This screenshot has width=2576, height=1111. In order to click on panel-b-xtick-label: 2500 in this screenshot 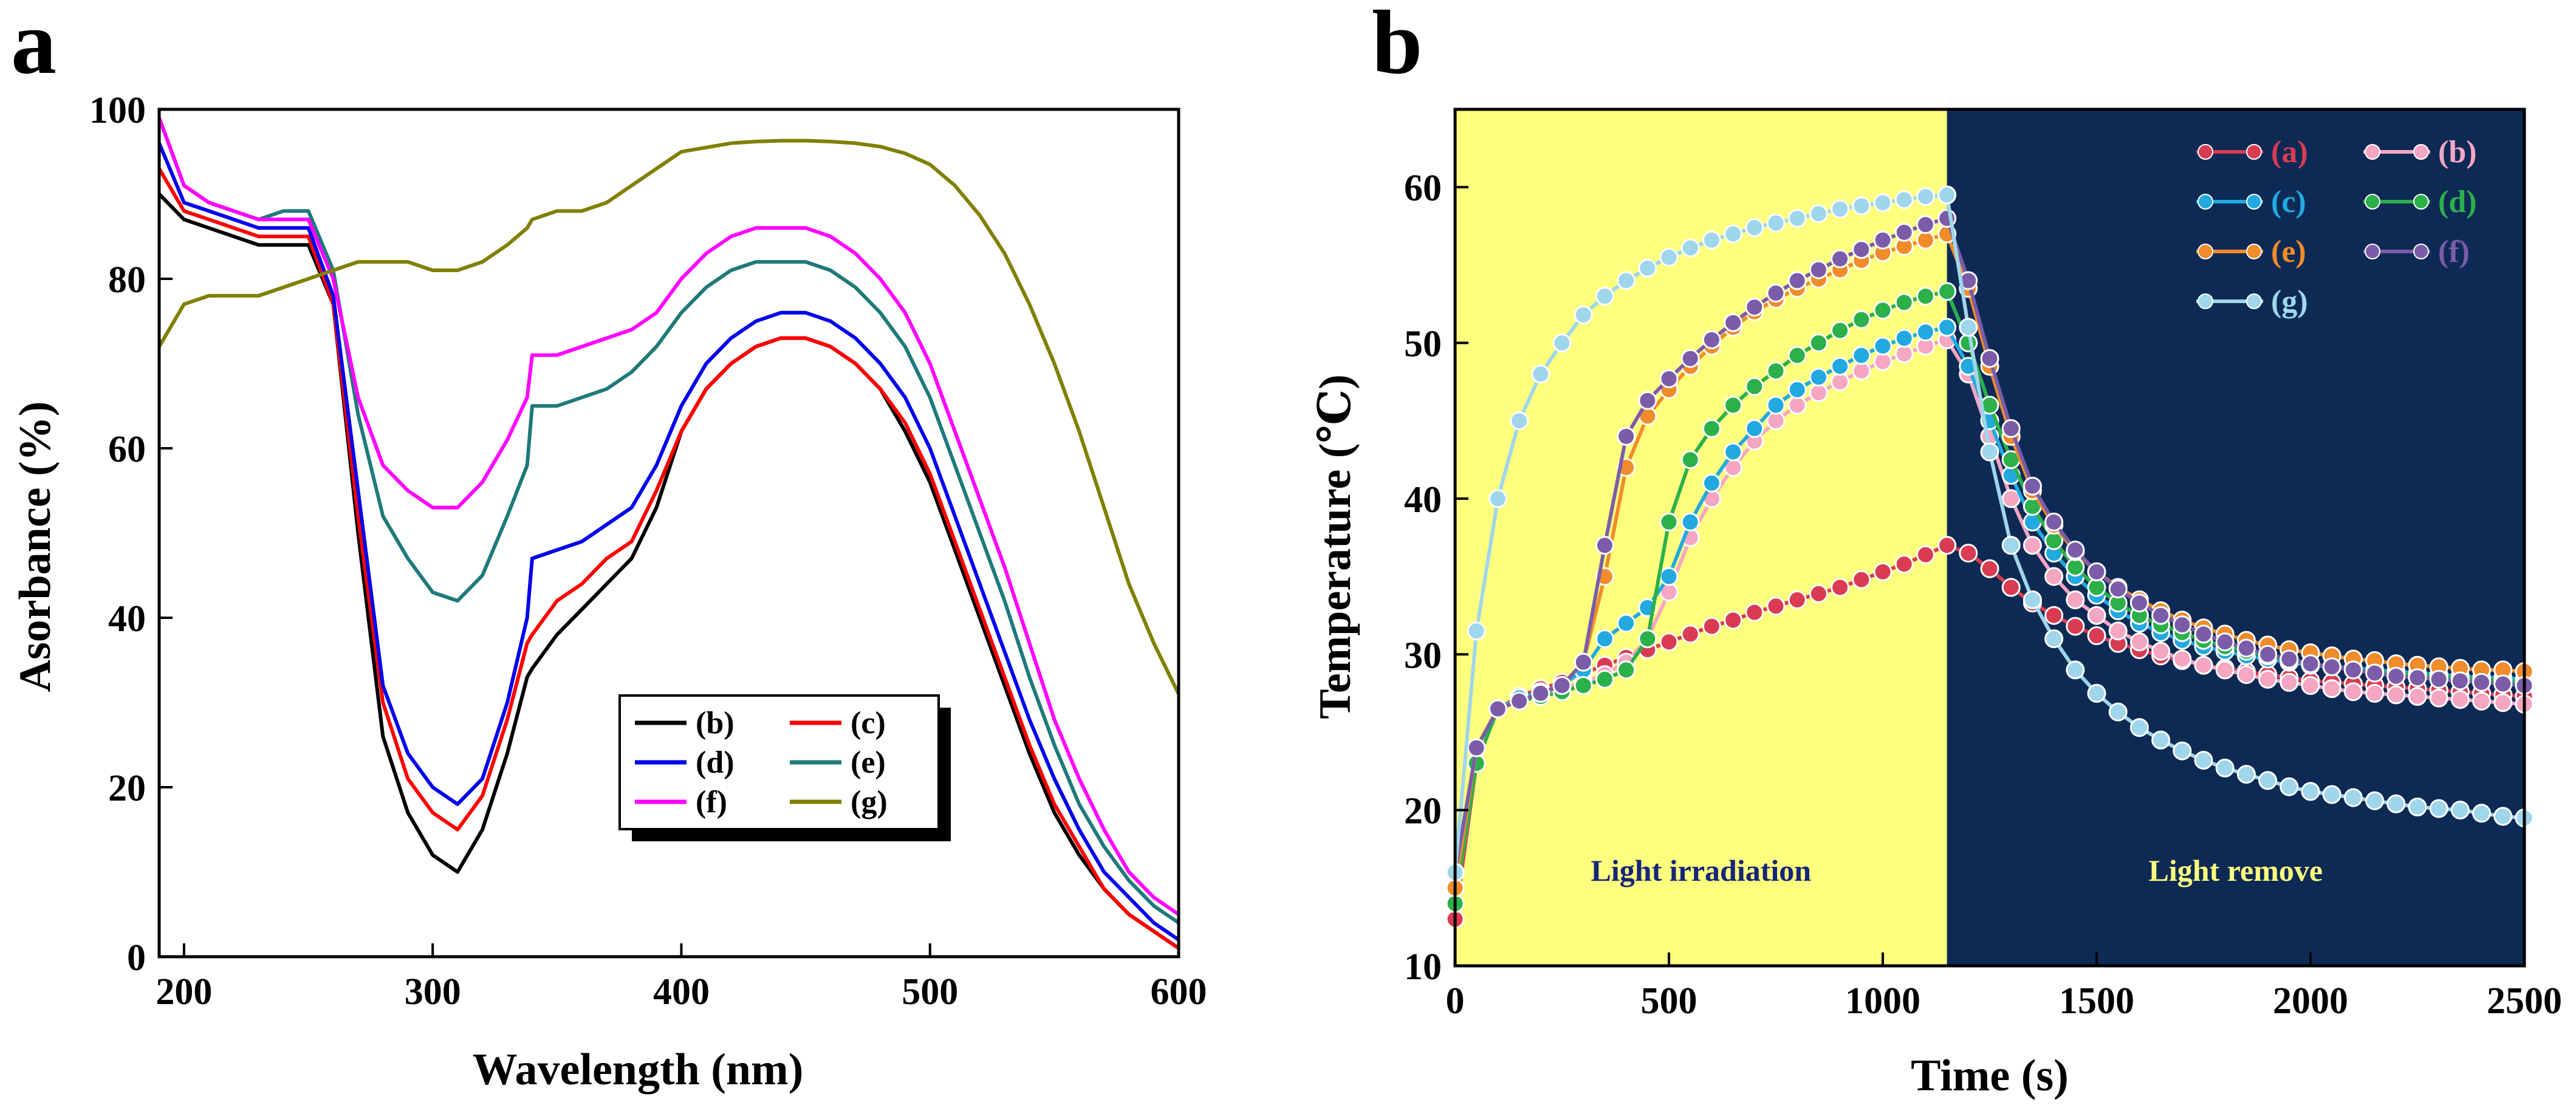, I will do `click(2524, 1001)`.